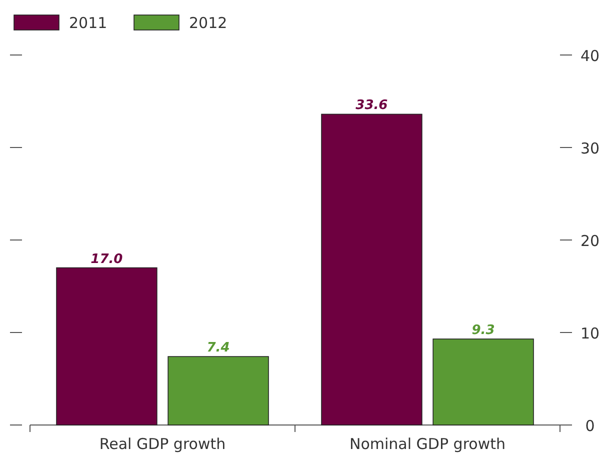 The image size is (607, 455). I want to click on y-tick-label: 0, so click(590, 426).